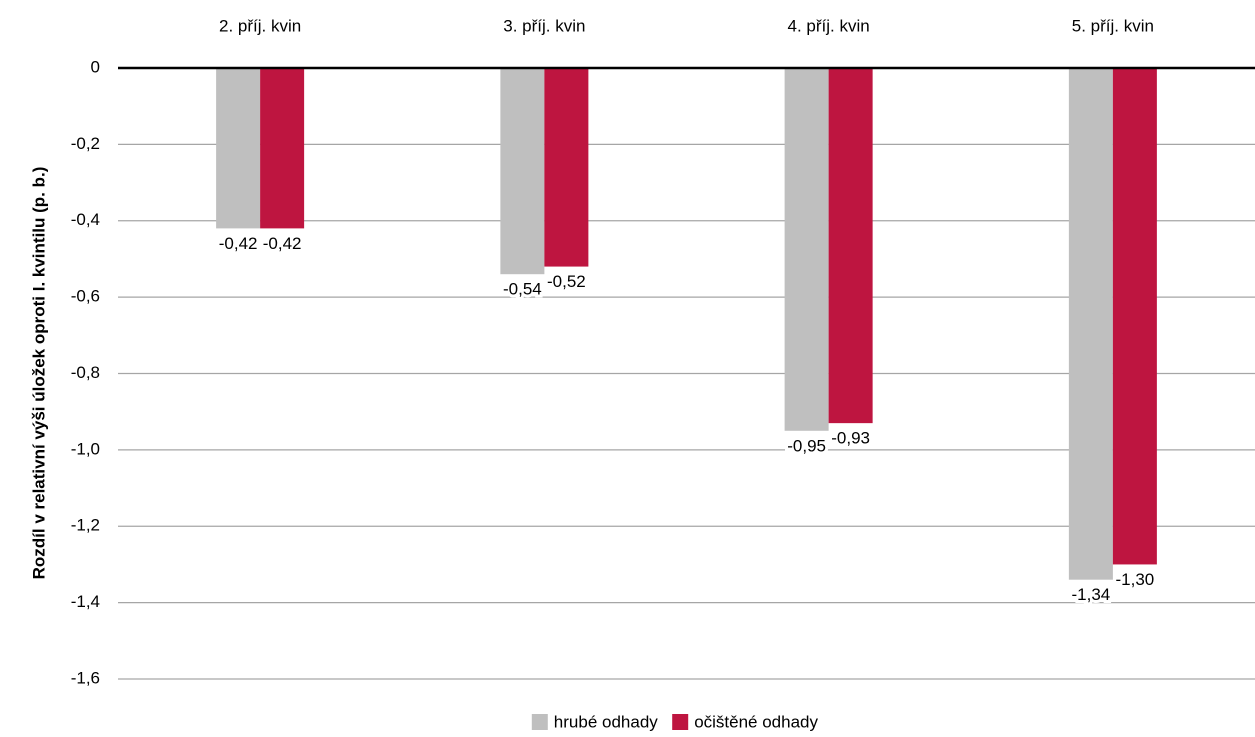 This screenshot has width=1255, height=737. I want to click on value-label: -0,93, so click(850, 438).